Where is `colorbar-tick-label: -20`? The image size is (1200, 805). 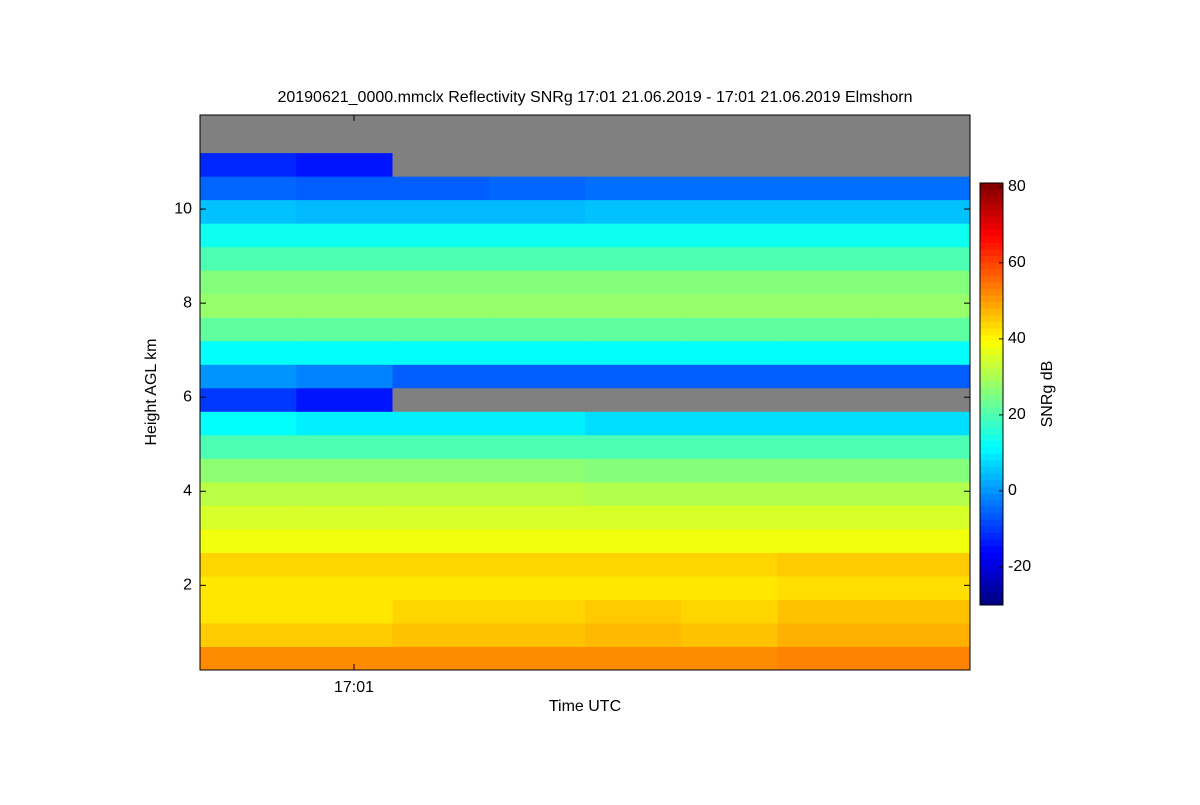 colorbar-tick-label: -20 is located at coordinates (1019, 566).